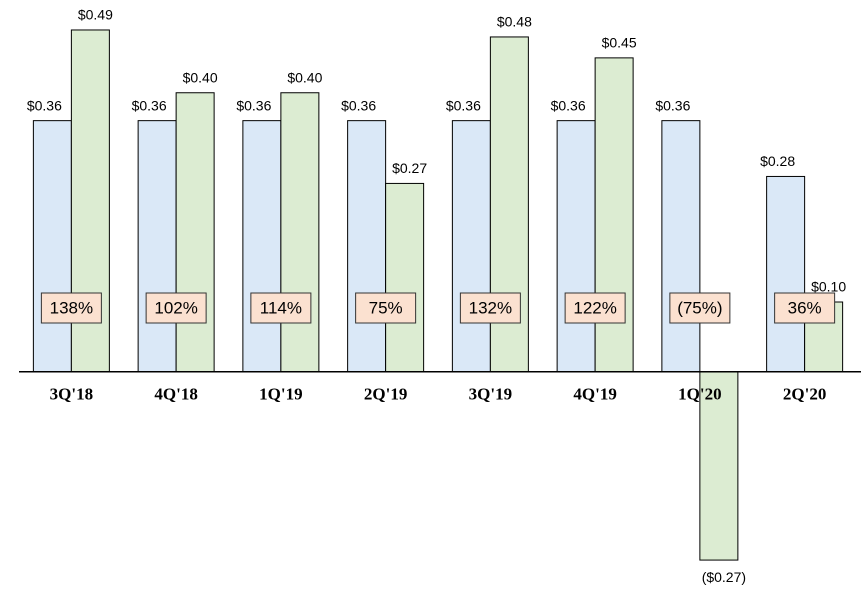 The width and height of the screenshot is (861, 593). Describe the element at coordinates (95, 15) in the screenshot. I see `value-label: $0.49` at that location.